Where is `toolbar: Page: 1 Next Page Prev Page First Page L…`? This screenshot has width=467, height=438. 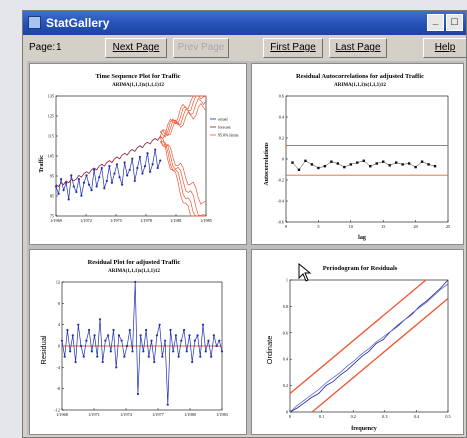 toolbar: Page: 1 Next Page Prev Page First Page L… is located at coordinates (244, 48).